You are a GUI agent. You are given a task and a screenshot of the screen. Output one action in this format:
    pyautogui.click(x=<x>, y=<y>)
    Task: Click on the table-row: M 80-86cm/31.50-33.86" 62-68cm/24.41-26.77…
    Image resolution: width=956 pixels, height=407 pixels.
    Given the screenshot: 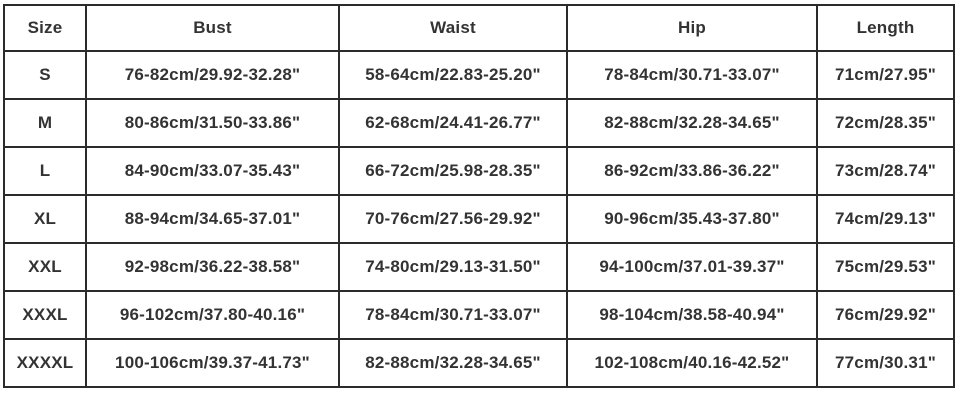 What is the action you would take?
    pyautogui.click(x=479, y=123)
    